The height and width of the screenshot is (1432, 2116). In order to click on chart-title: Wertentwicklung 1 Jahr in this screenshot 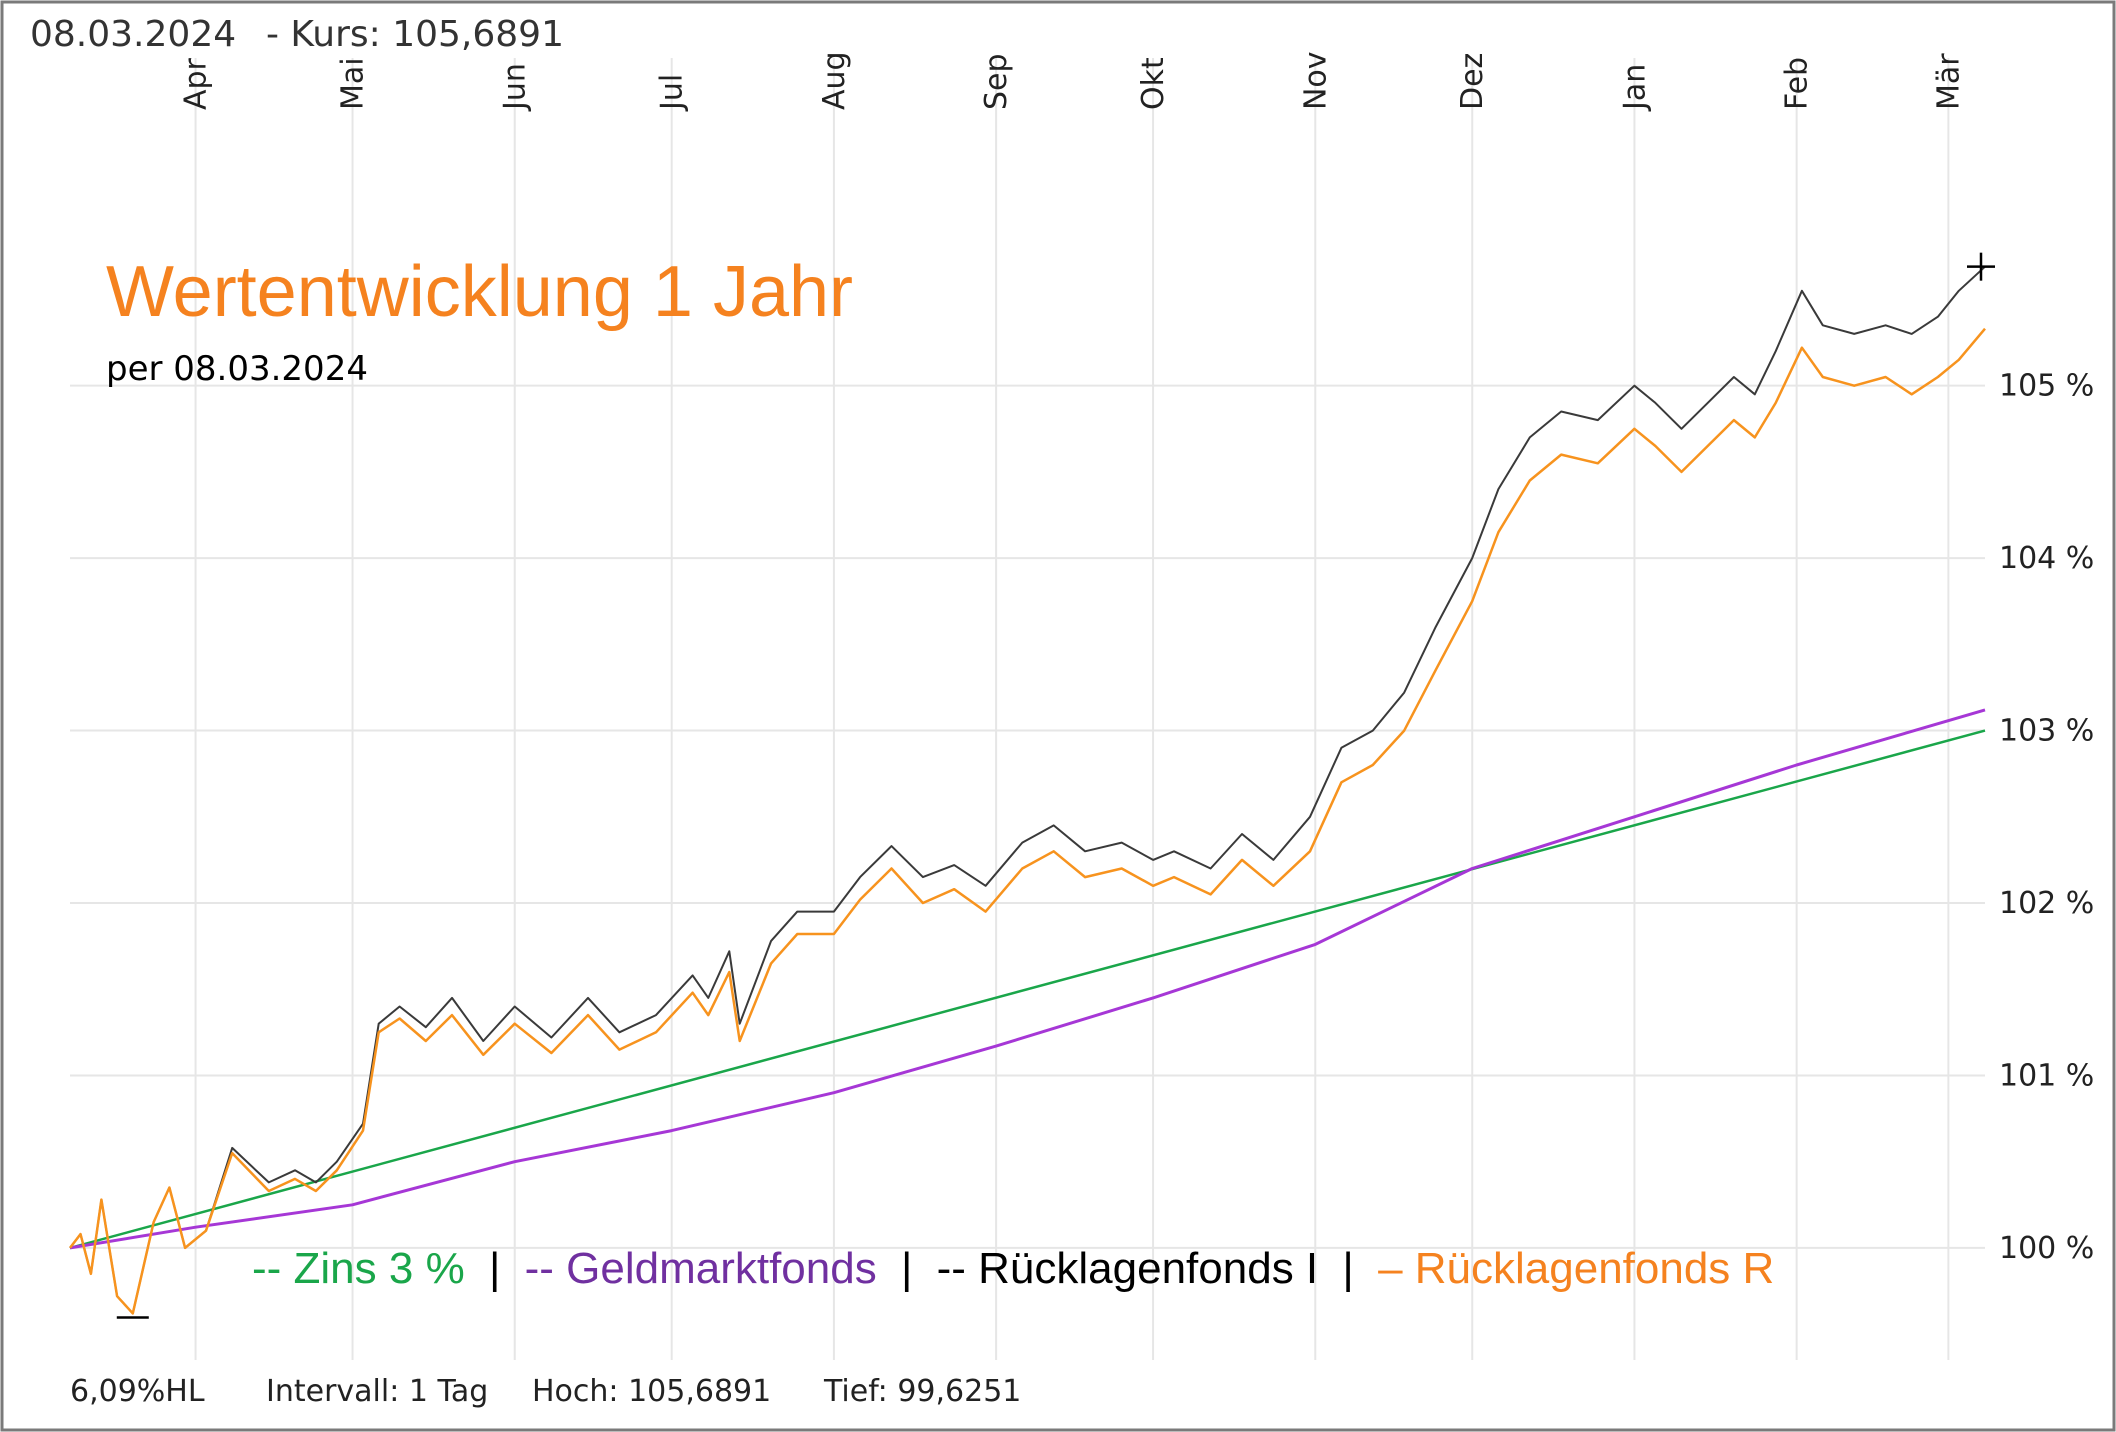, I will do `click(479, 292)`.